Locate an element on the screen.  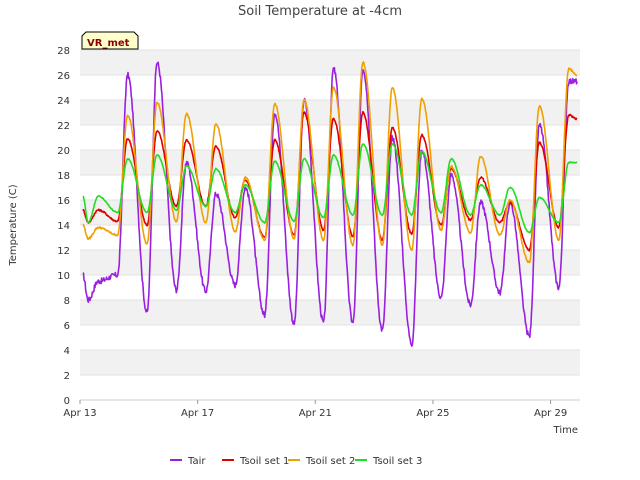
y-tick-label: 6 is located at coordinates (67, 326).